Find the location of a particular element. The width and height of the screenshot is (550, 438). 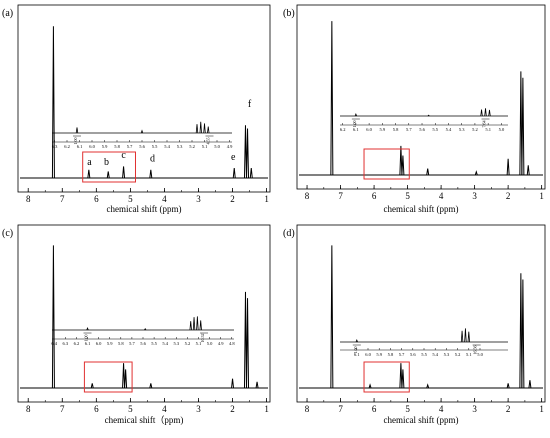

inset-tick-label: 6.1 is located at coordinates (80, 146).